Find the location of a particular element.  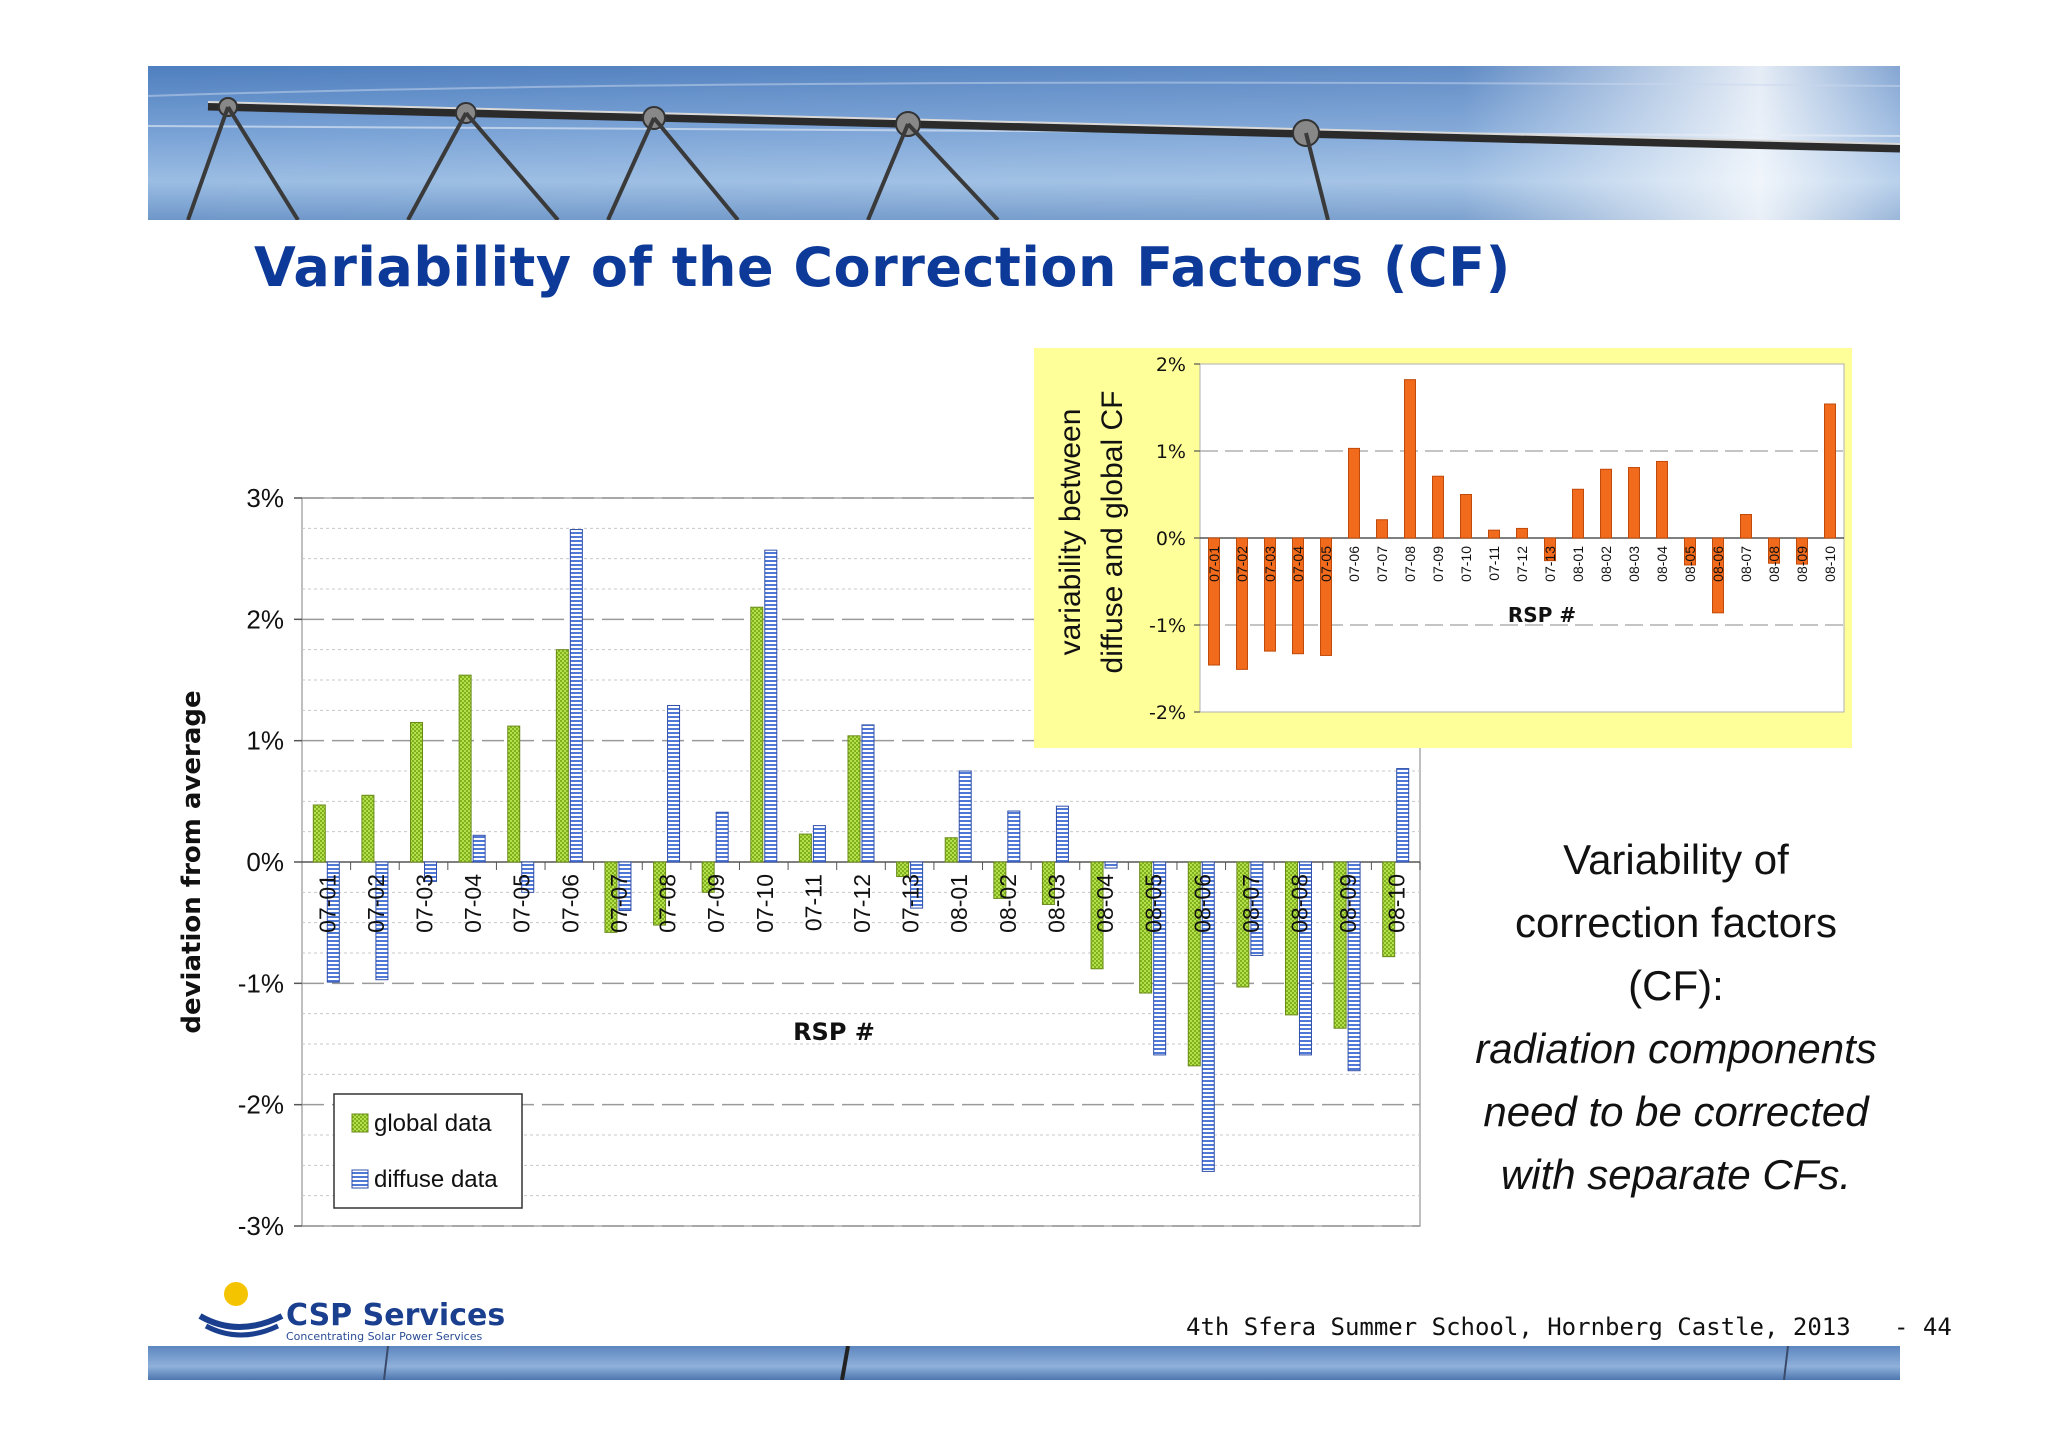

inset-x-tick-label: 08-02 is located at coordinates (1606, 564).